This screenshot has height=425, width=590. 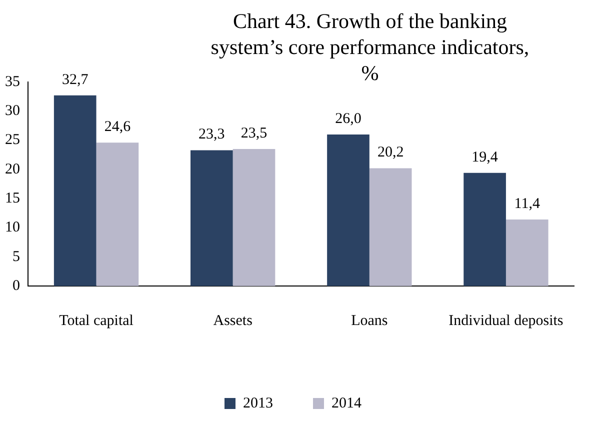 I want to click on data-label: 24,6, so click(x=118, y=127).